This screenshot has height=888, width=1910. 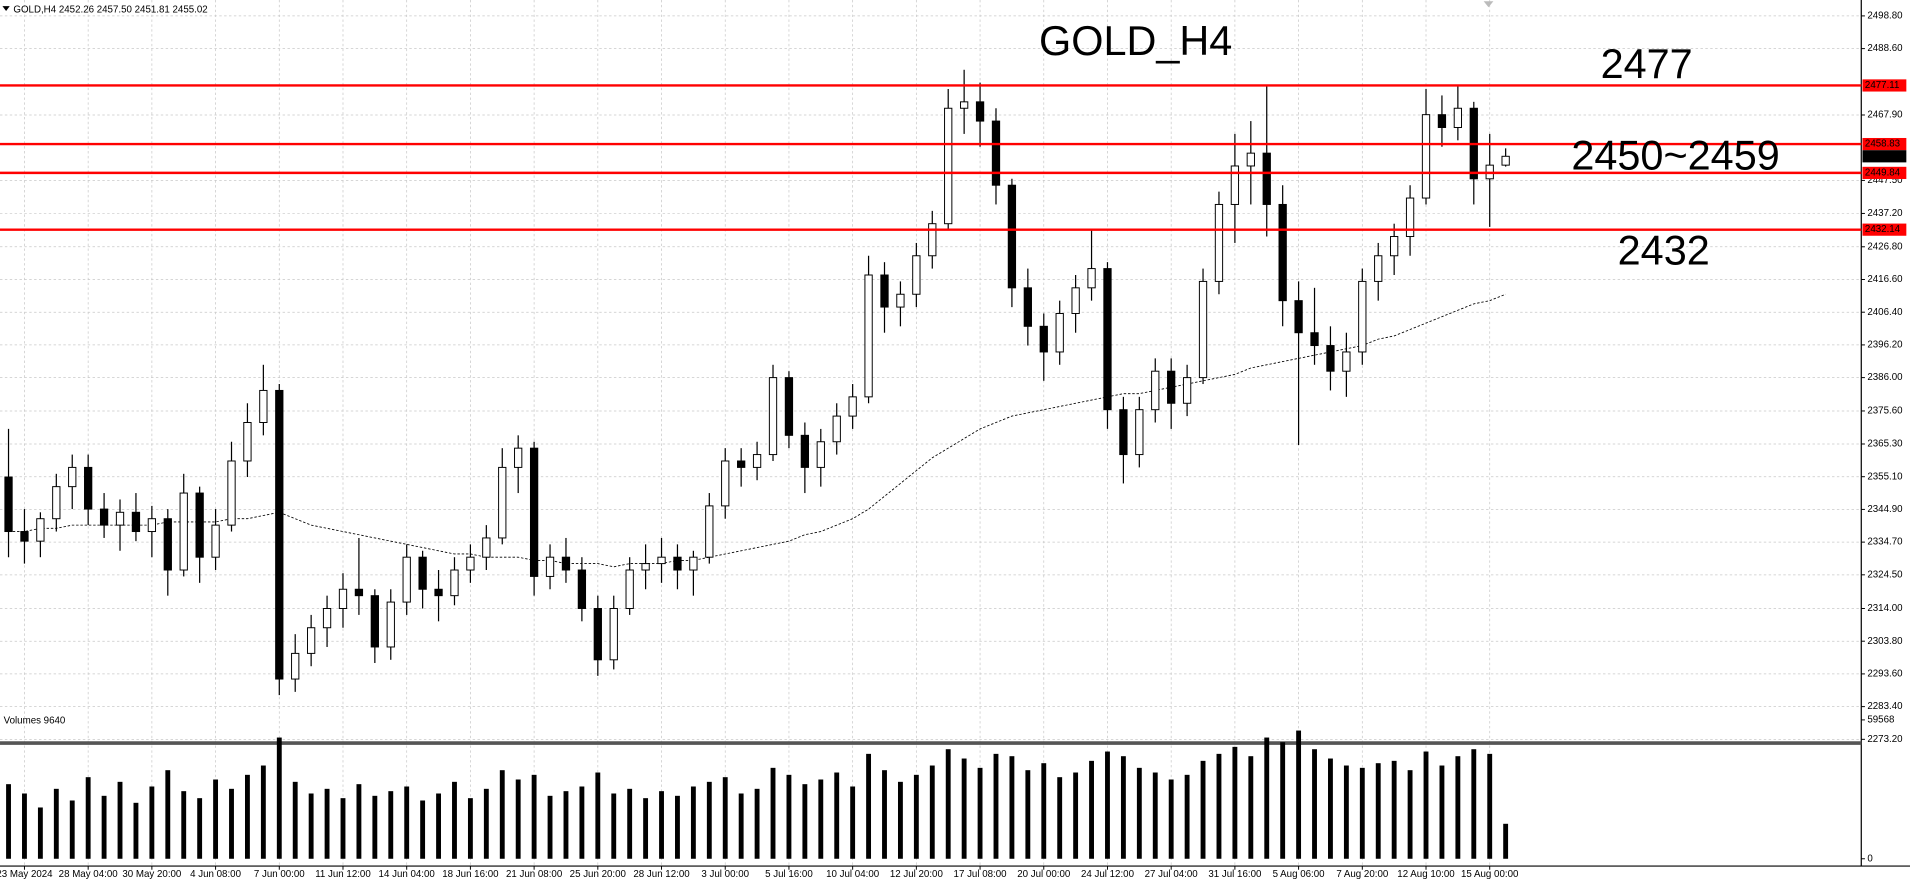 What do you see at coordinates (1490, 874) in the screenshot?
I see `x-tick-label: 15 Aug 00:00` at bounding box center [1490, 874].